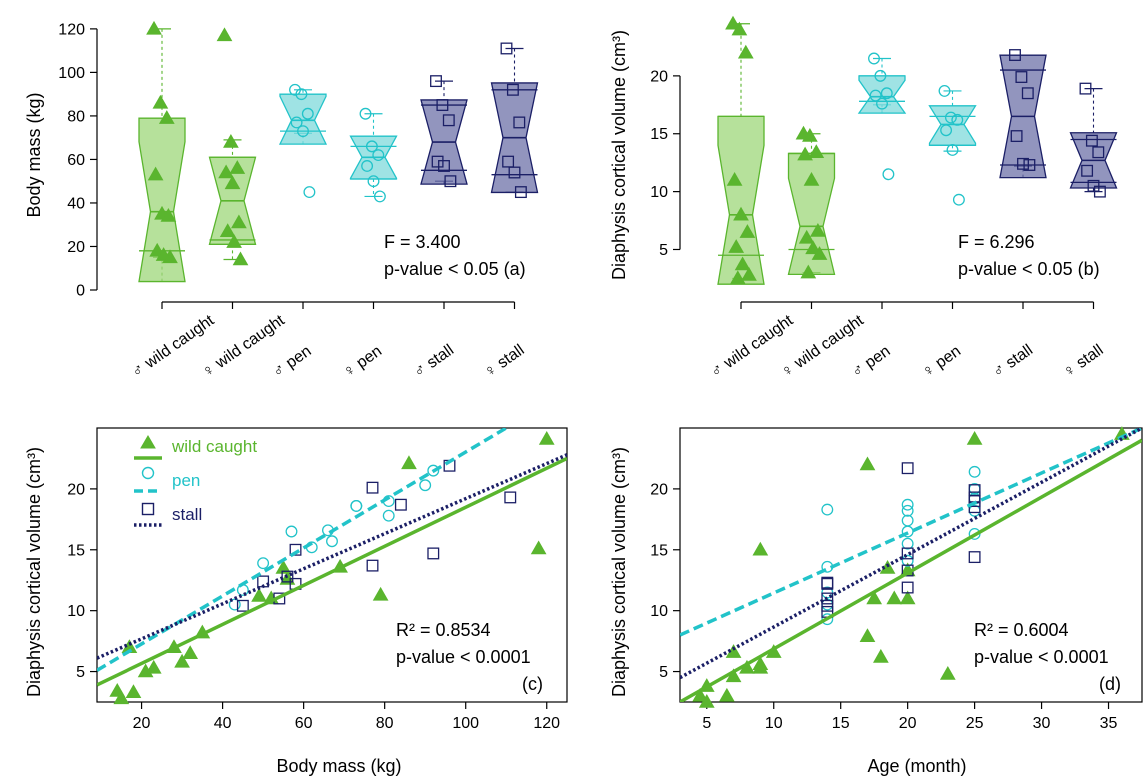  I want to click on x-tick-label: 10, so click(774, 723).